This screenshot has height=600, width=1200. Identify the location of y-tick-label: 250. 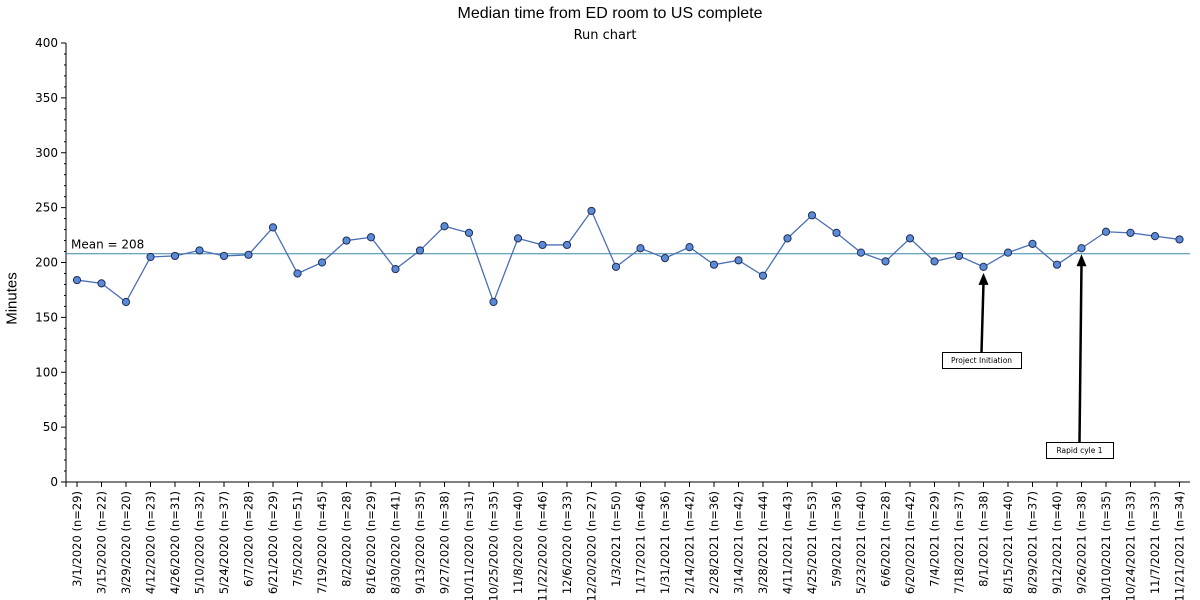
(46, 208).